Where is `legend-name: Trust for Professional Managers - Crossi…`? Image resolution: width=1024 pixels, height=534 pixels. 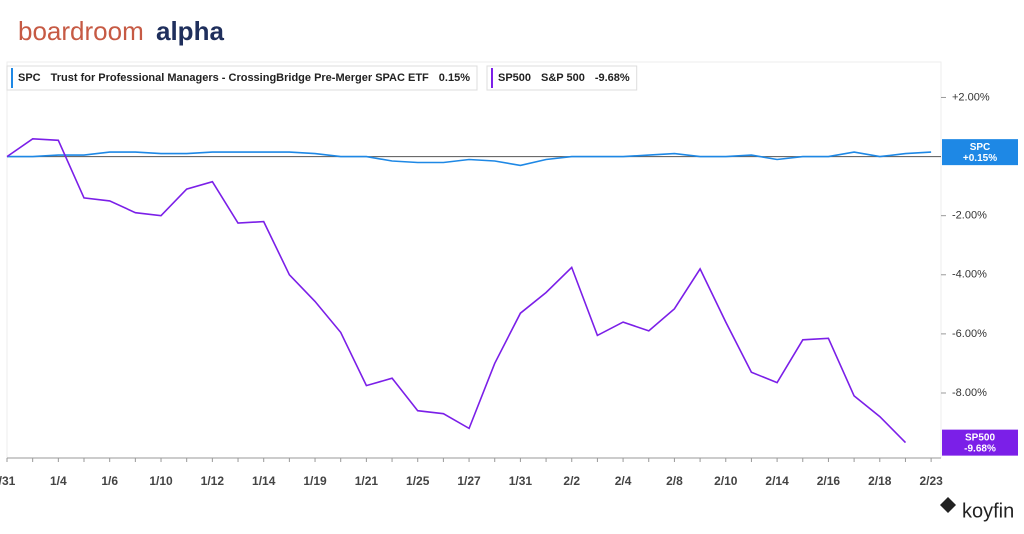
legend-name: Trust for Professional Managers - Crossi… is located at coordinates (240, 78).